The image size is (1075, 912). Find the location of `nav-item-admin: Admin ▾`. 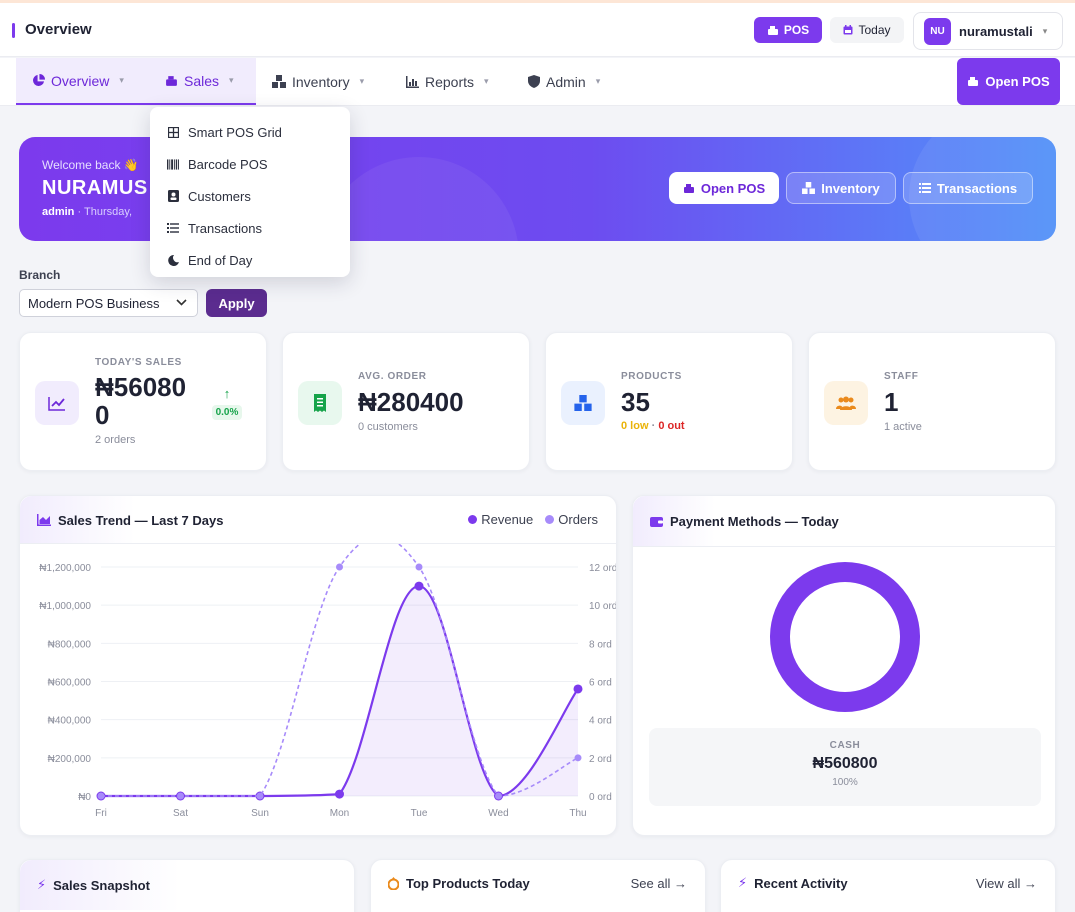

nav-item-admin: Admin ▾ is located at coordinates (564, 81).